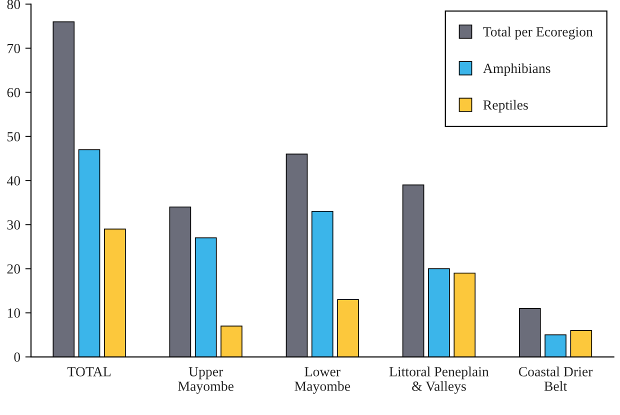  I want to click on y-tick-label: 40, so click(13, 181).